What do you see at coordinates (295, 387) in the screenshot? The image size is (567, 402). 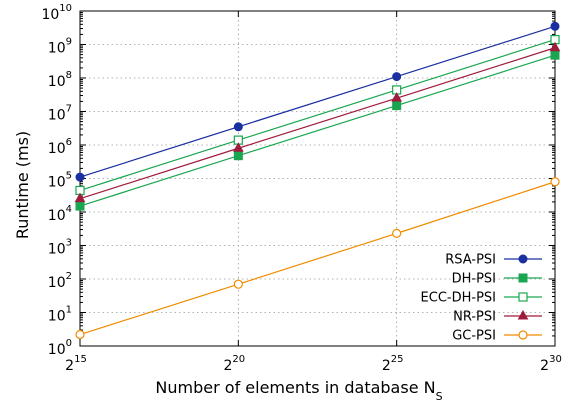 I see `x-axis-label-main: Number of elements in database N` at bounding box center [295, 387].